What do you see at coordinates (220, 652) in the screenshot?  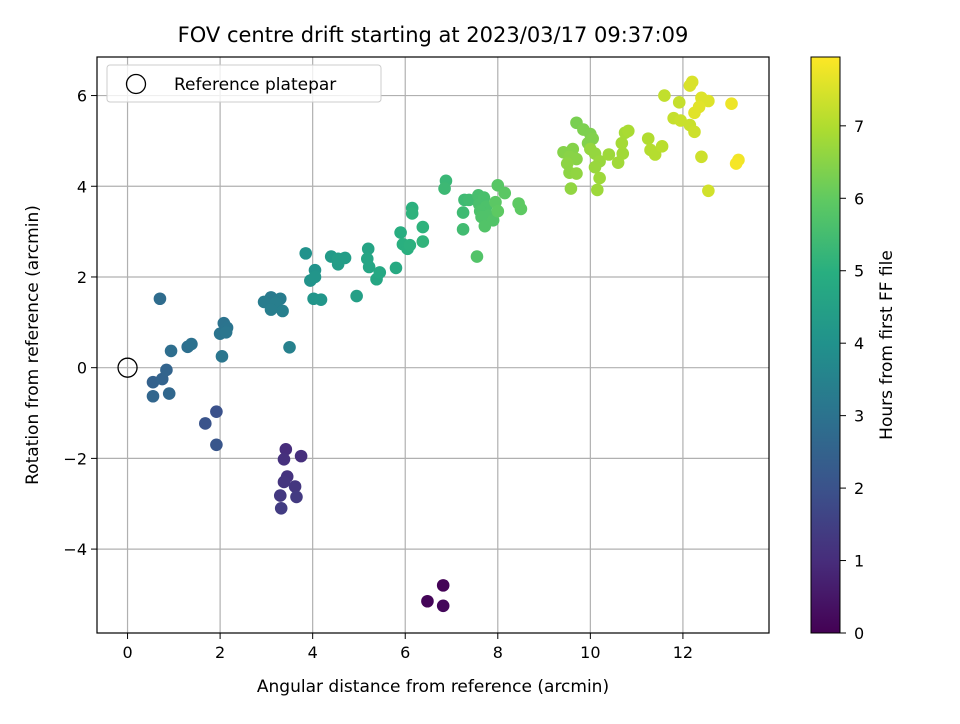 I see `x-tick-label: 2` at bounding box center [220, 652].